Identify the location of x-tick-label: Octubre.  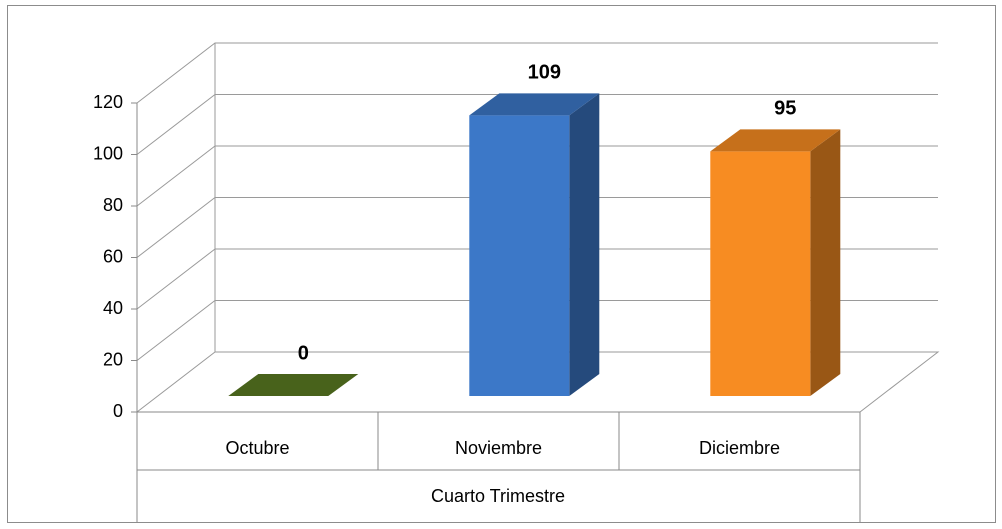
(257, 448).